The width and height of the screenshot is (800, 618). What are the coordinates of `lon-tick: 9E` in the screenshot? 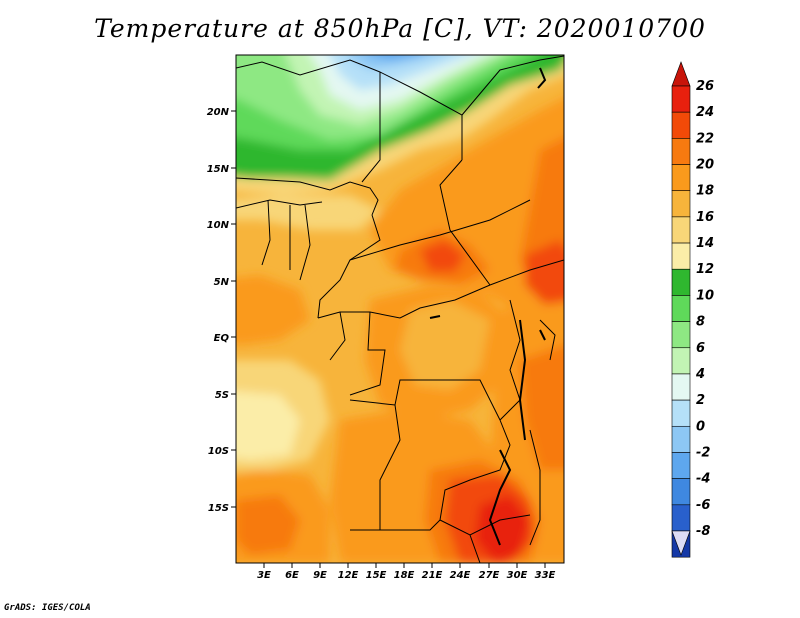 It's located at (320, 572).